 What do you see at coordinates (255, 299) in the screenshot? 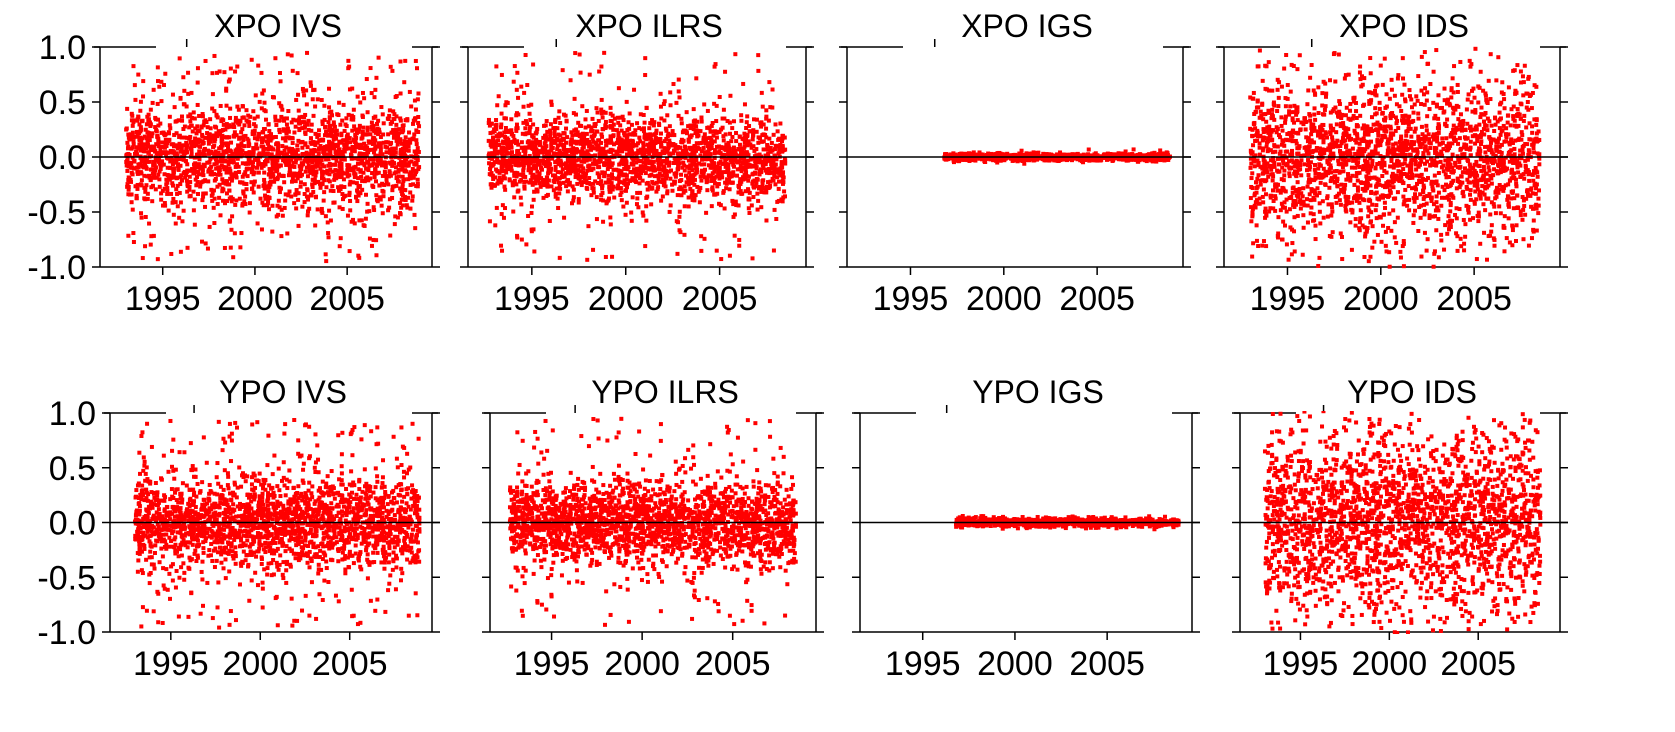
I see `x-tick-label: 2000` at bounding box center [255, 299].